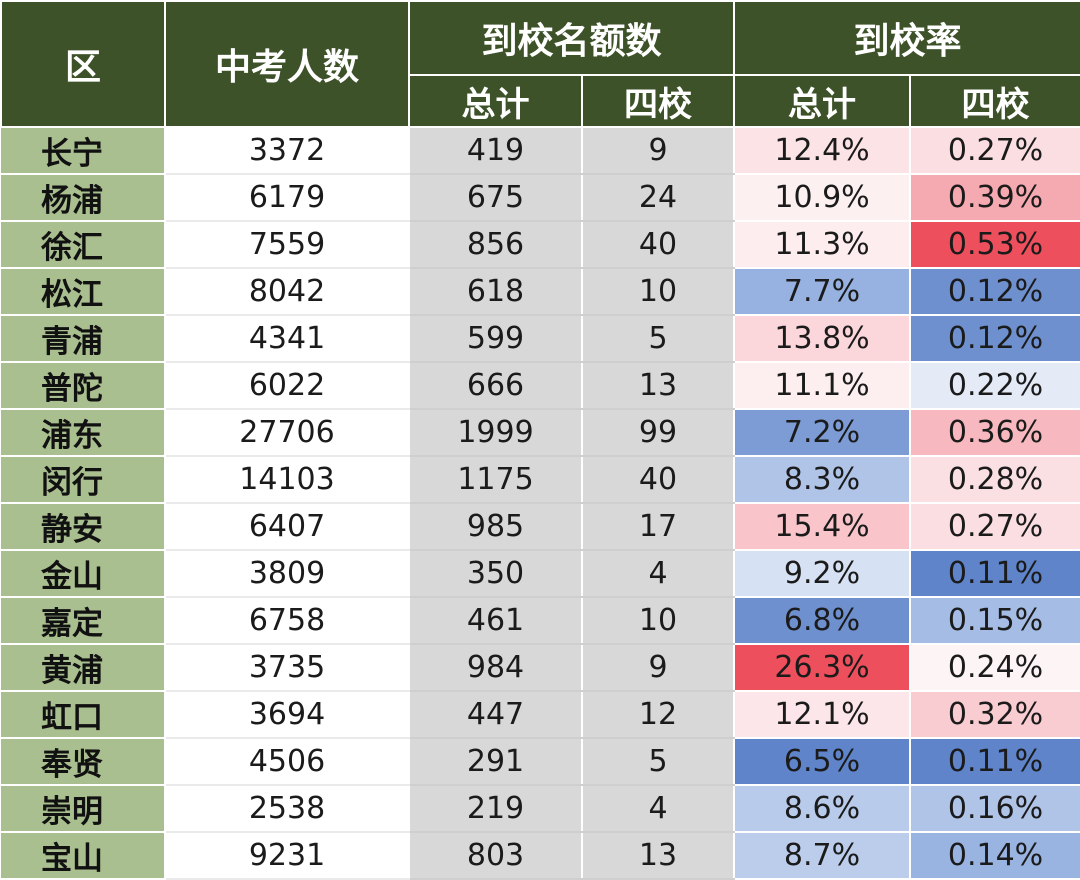 The image size is (1080, 880). I want to click on exam-takers-cell: 2538, so click(287, 809).